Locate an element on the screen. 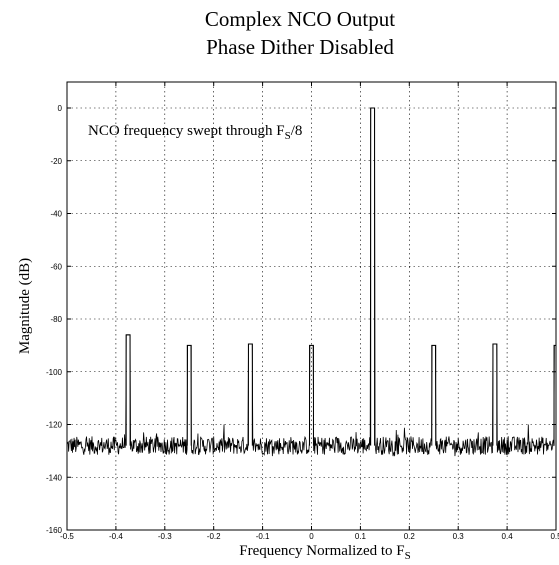 This screenshot has height=565, width=559. annotation: NCO frequency swept through FS/8 is located at coordinates (195, 132).